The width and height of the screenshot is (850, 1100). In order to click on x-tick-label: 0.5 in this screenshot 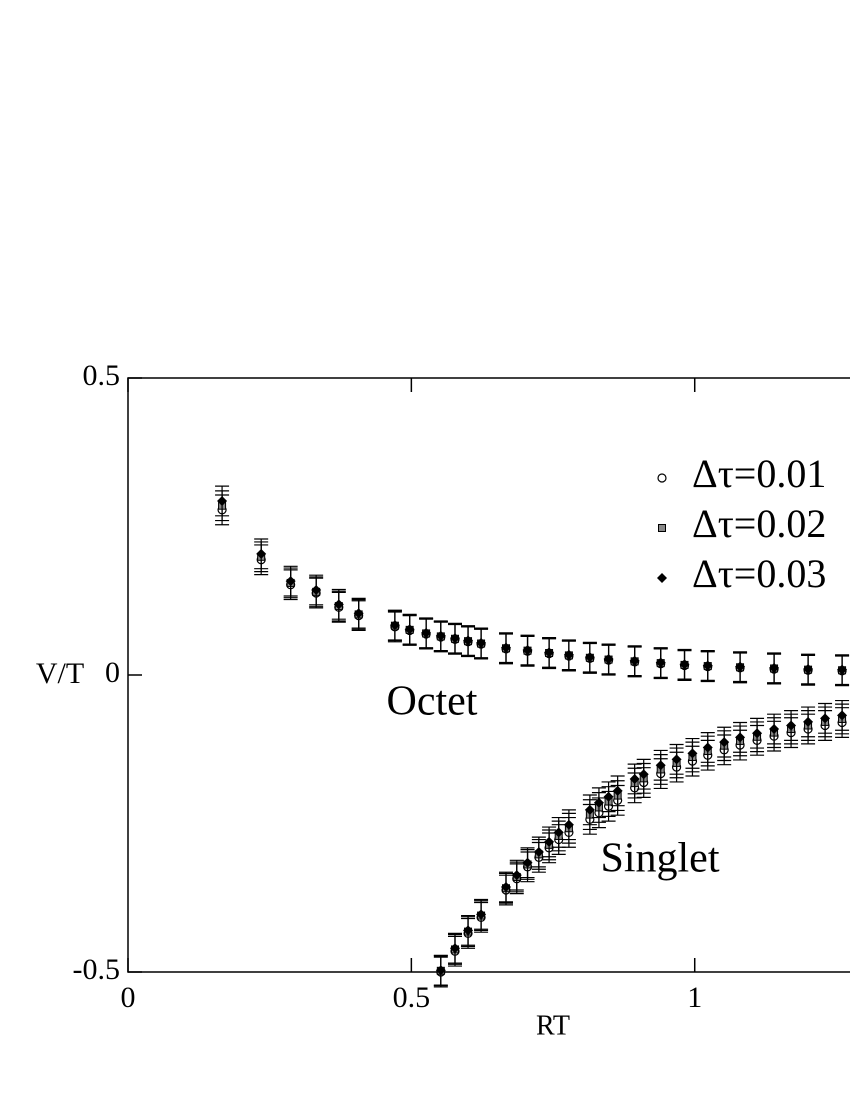, I will do `click(412, 997)`.